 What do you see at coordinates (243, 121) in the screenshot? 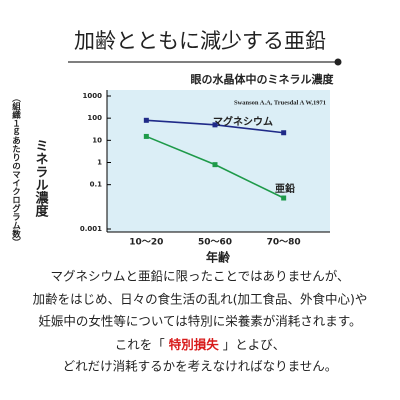
I see `series-label: マグネシウム` at bounding box center [243, 121].